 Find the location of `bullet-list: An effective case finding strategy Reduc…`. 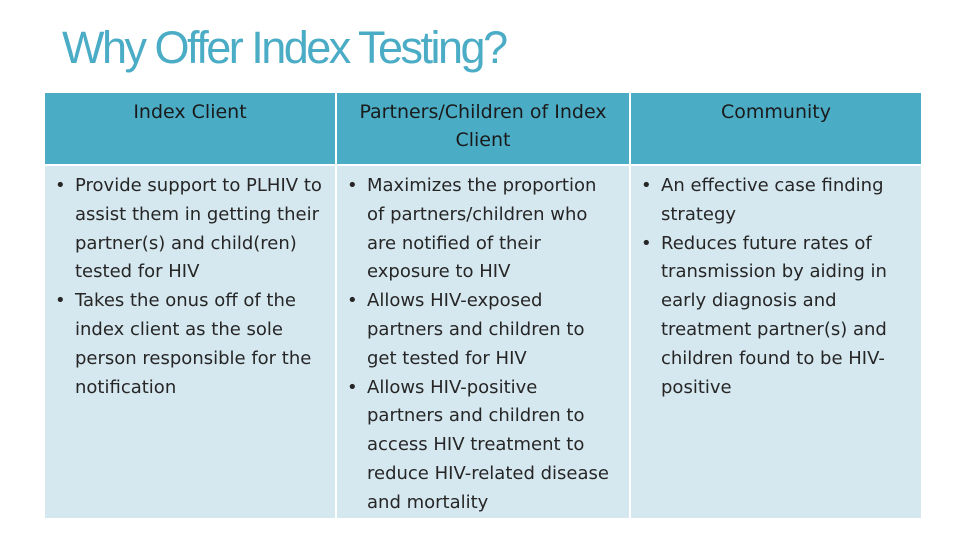

bullet-list: An effective case finding strategy Reduc… is located at coordinates (770, 284).